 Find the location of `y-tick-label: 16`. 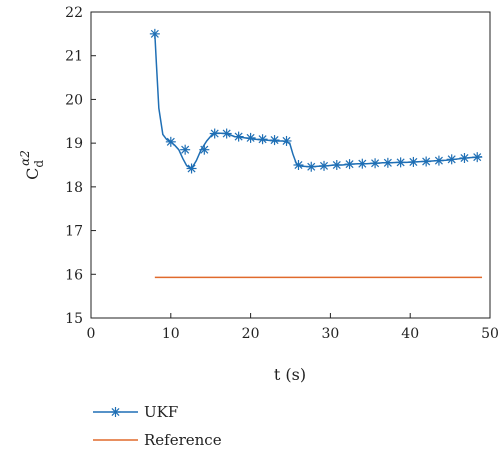

y-tick-label: 16 is located at coordinates (74, 275).